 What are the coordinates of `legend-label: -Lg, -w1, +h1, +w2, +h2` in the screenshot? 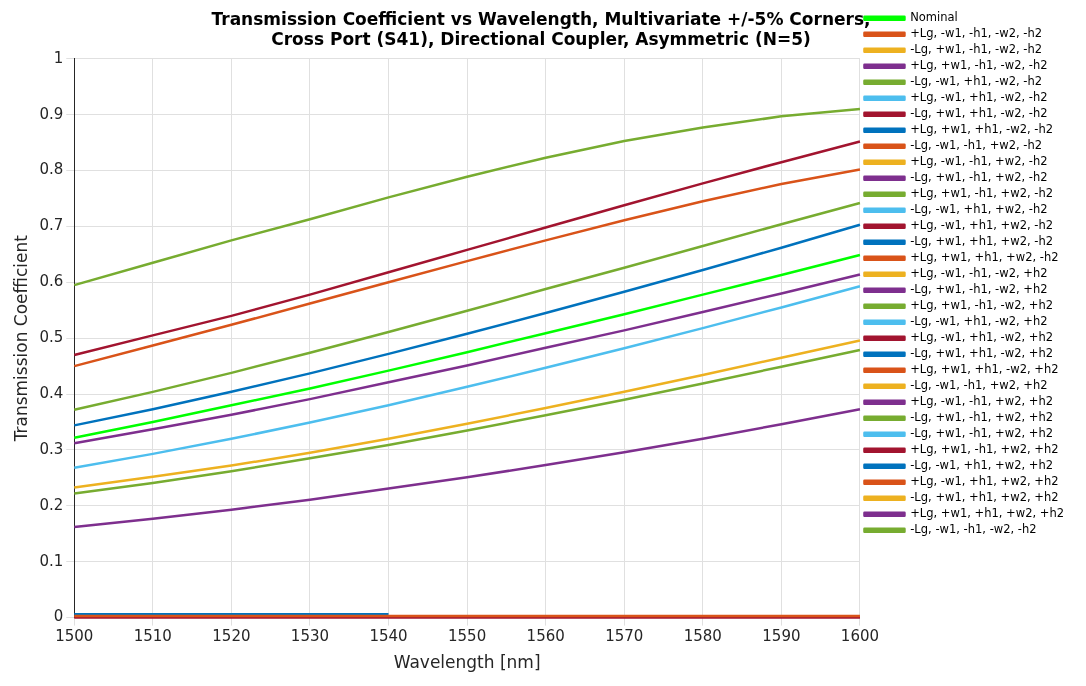 It's located at (982, 465).